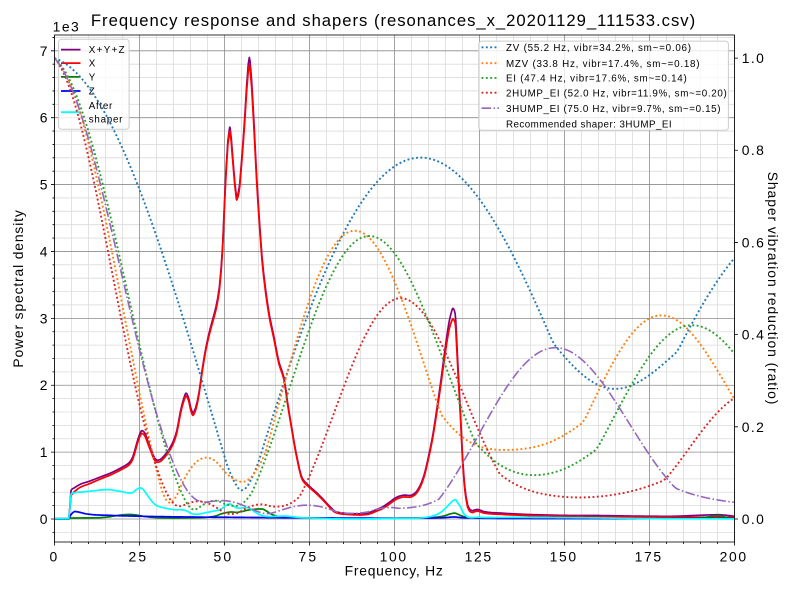 The height and width of the screenshot is (605, 800). Describe the element at coordinates (394, 570) in the screenshot. I see `svg-text: Frequency, Hz` at that location.